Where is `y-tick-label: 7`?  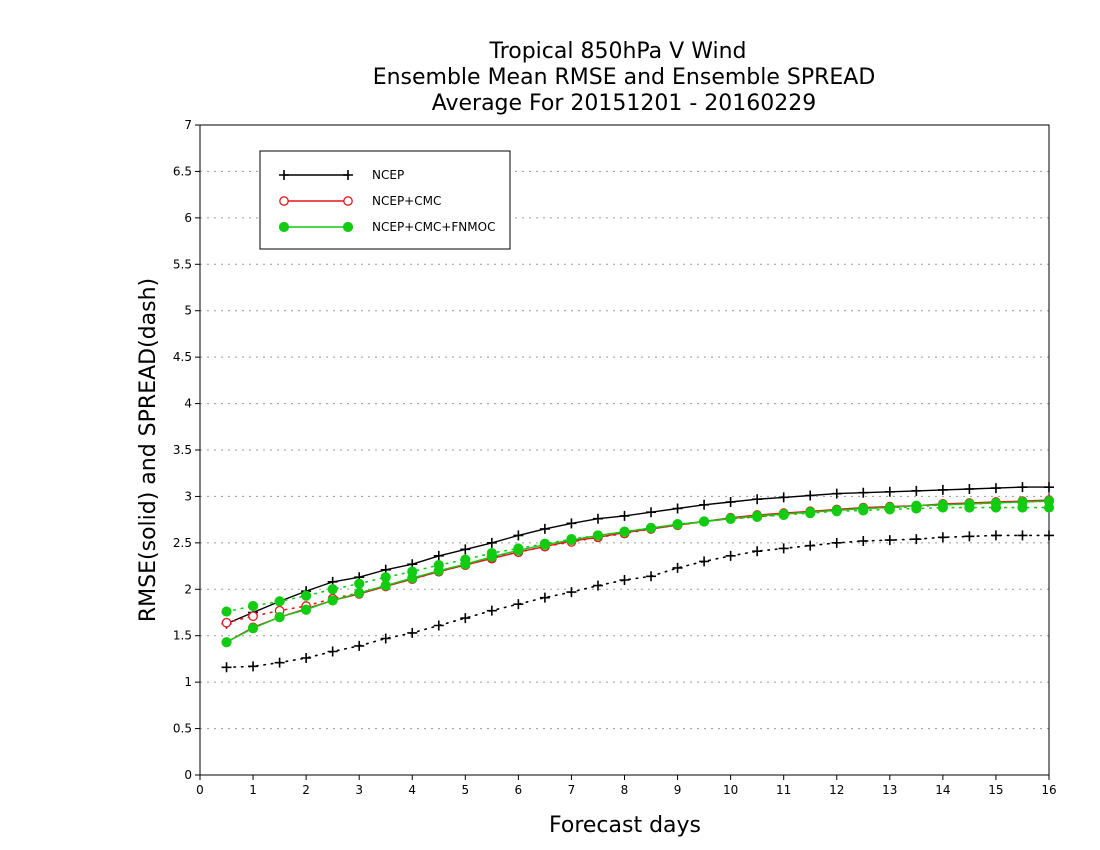
y-tick-label: 7 is located at coordinates (188, 125).